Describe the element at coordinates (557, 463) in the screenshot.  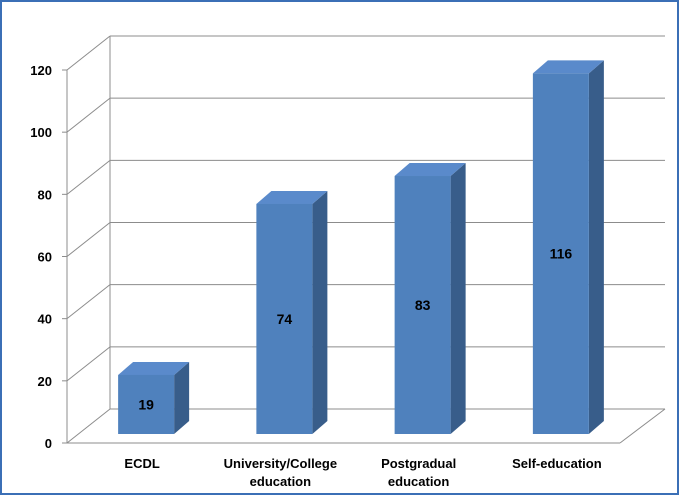
I see `x-tick-label: Self-education` at that location.